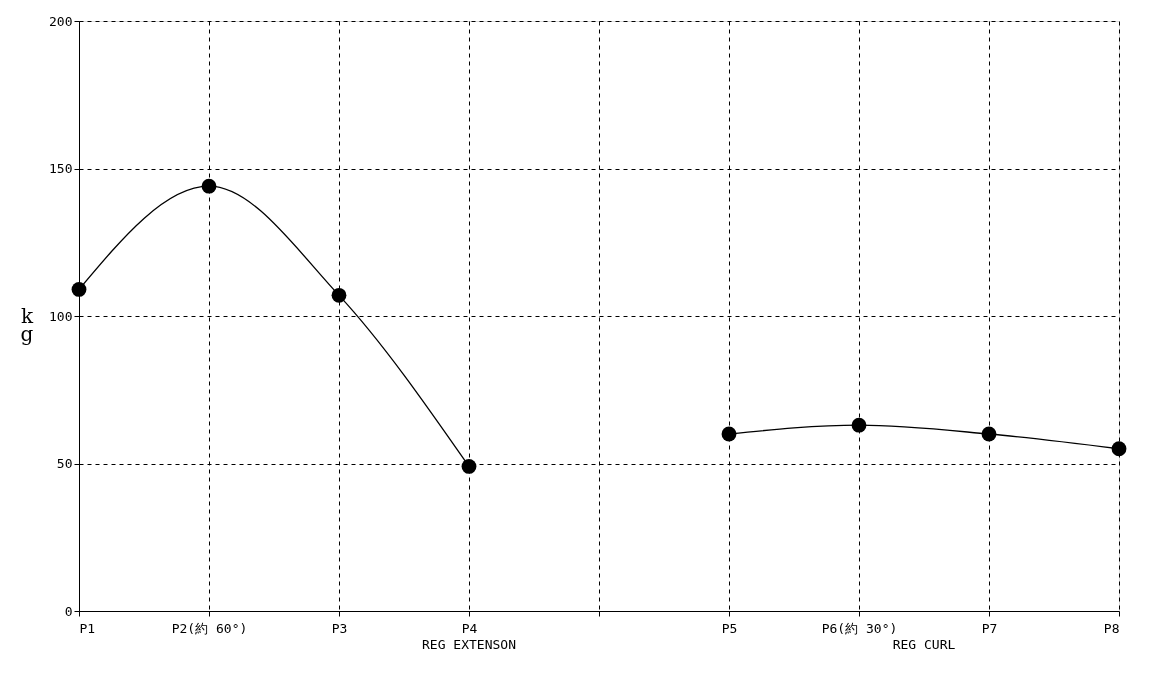 The width and height of the screenshot is (1169, 693). I want to click on x-tick-label: P6(約 30°), so click(859, 628).